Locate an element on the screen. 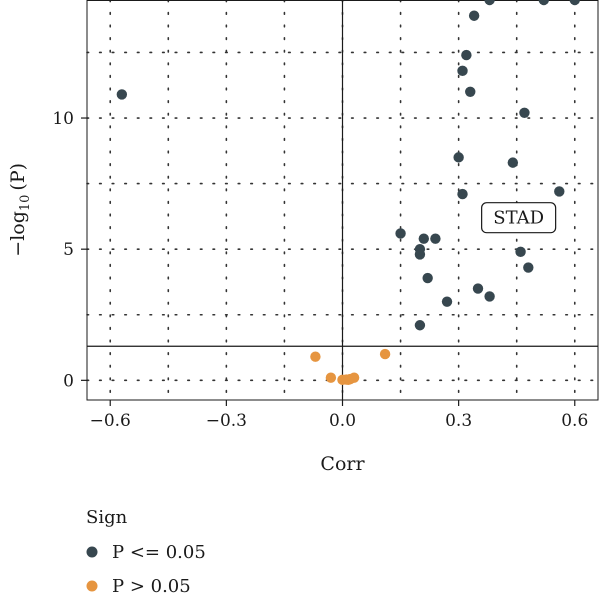  legend: Sign P <= 0.05 P > 0.05 is located at coordinates (146, 552).